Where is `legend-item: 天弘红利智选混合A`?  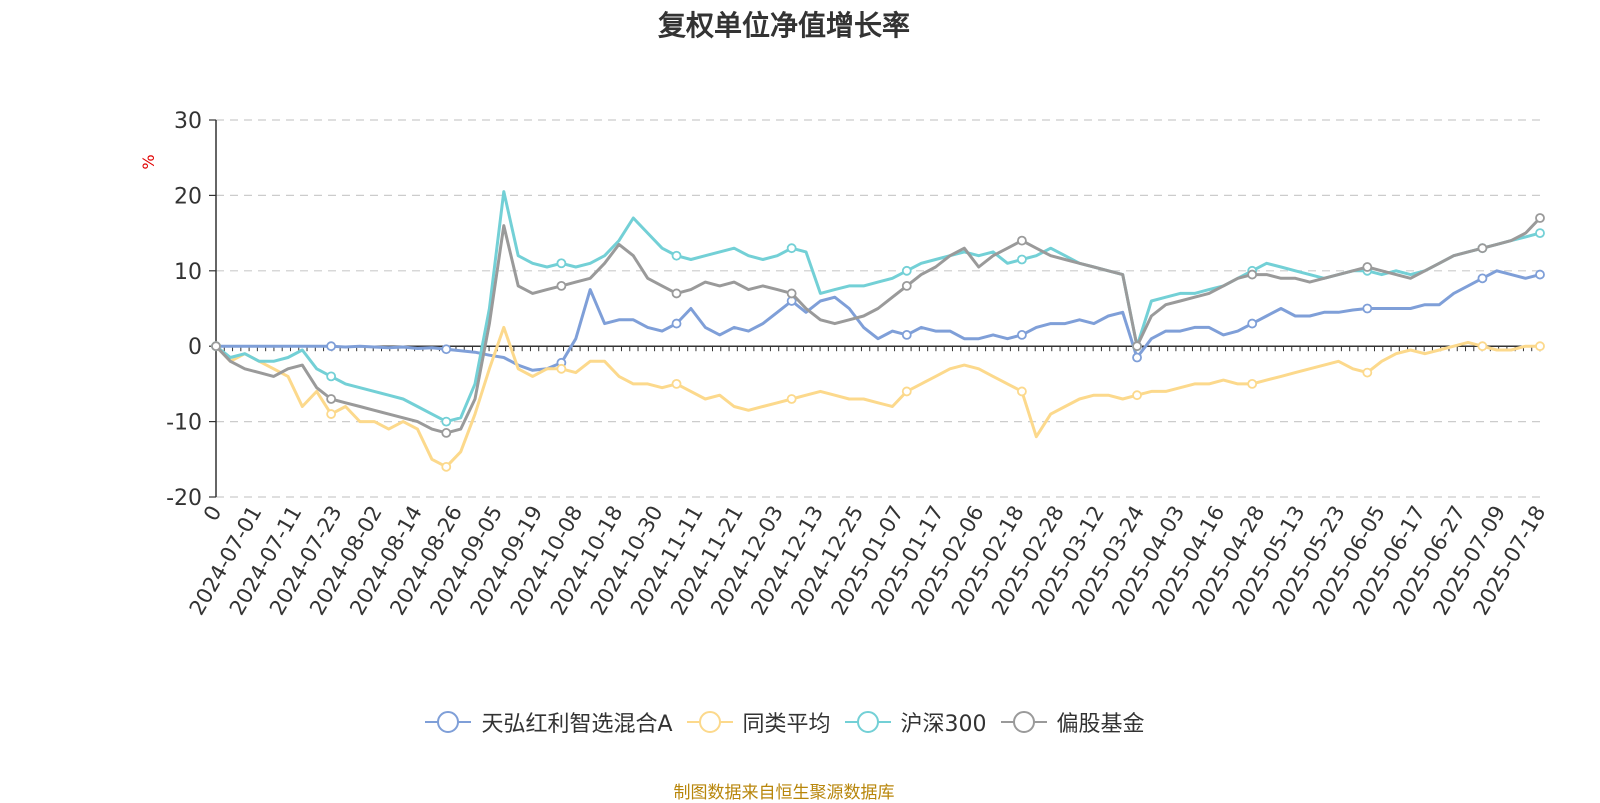
legend-item: 天弘红利智选混合A is located at coordinates (548, 722).